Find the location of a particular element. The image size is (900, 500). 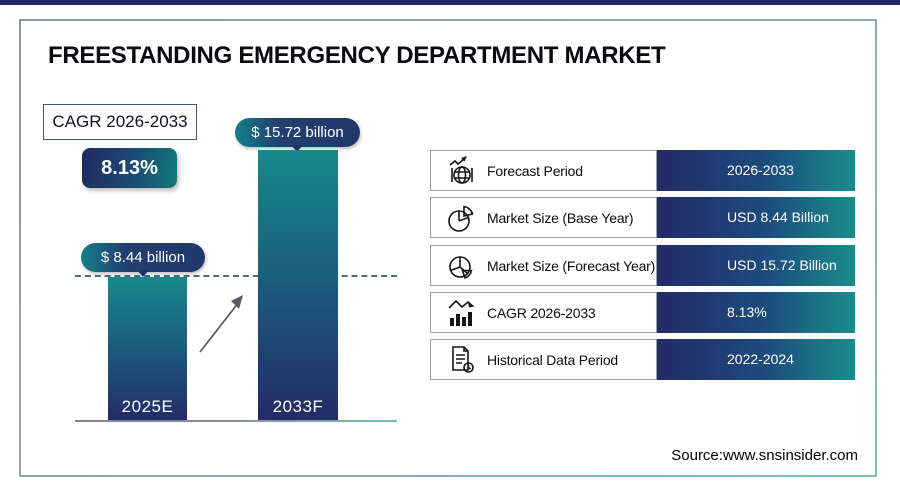

reference-dashed-line is located at coordinates (236, 276).